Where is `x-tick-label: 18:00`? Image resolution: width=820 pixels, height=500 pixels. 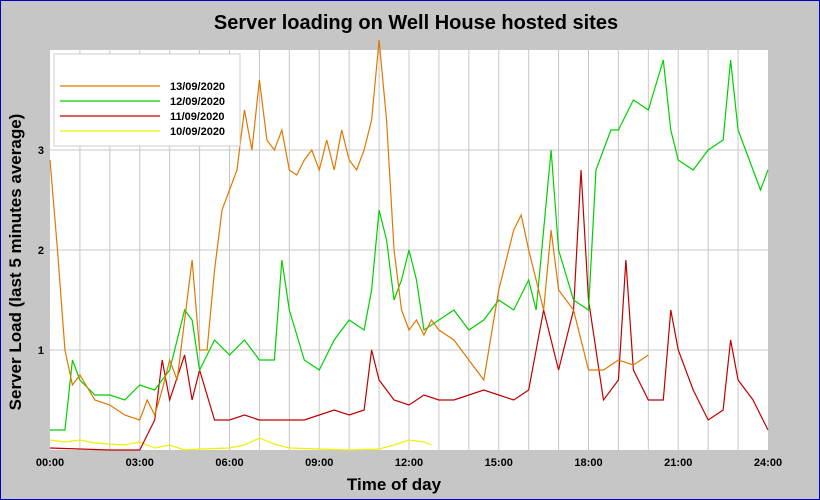
x-tick-label: 18:00 is located at coordinates (588, 463).